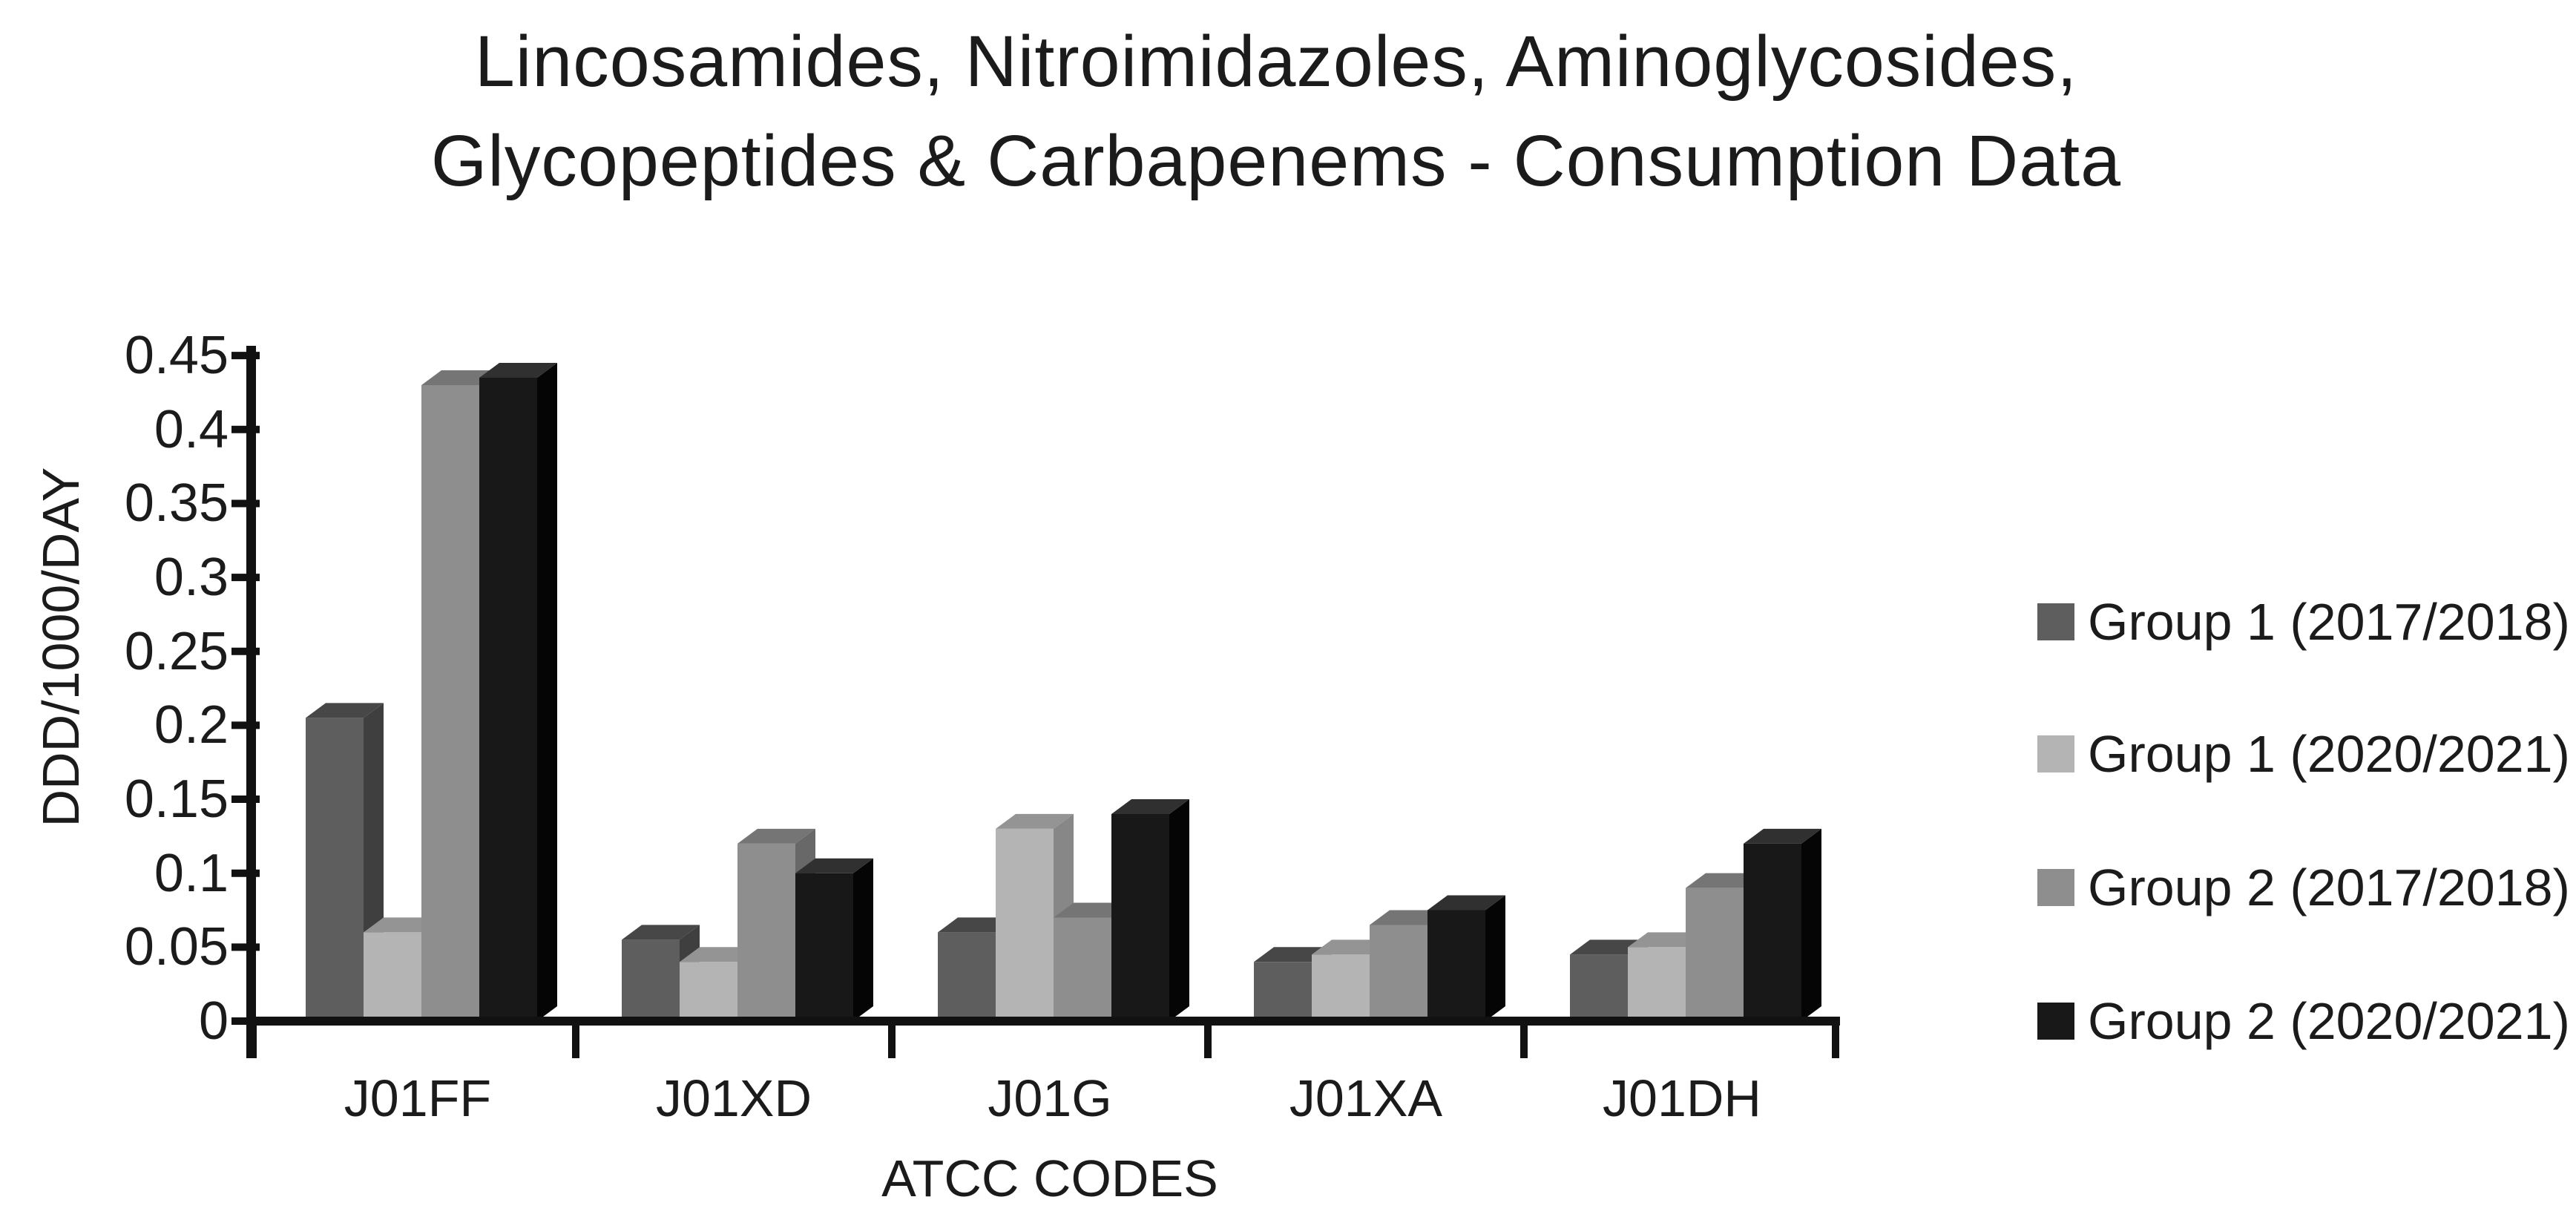 Image resolution: width=2576 pixels, height=1217 pixels. I want to click on x-category-label-J01G: J01G, so click(1050, 1098).